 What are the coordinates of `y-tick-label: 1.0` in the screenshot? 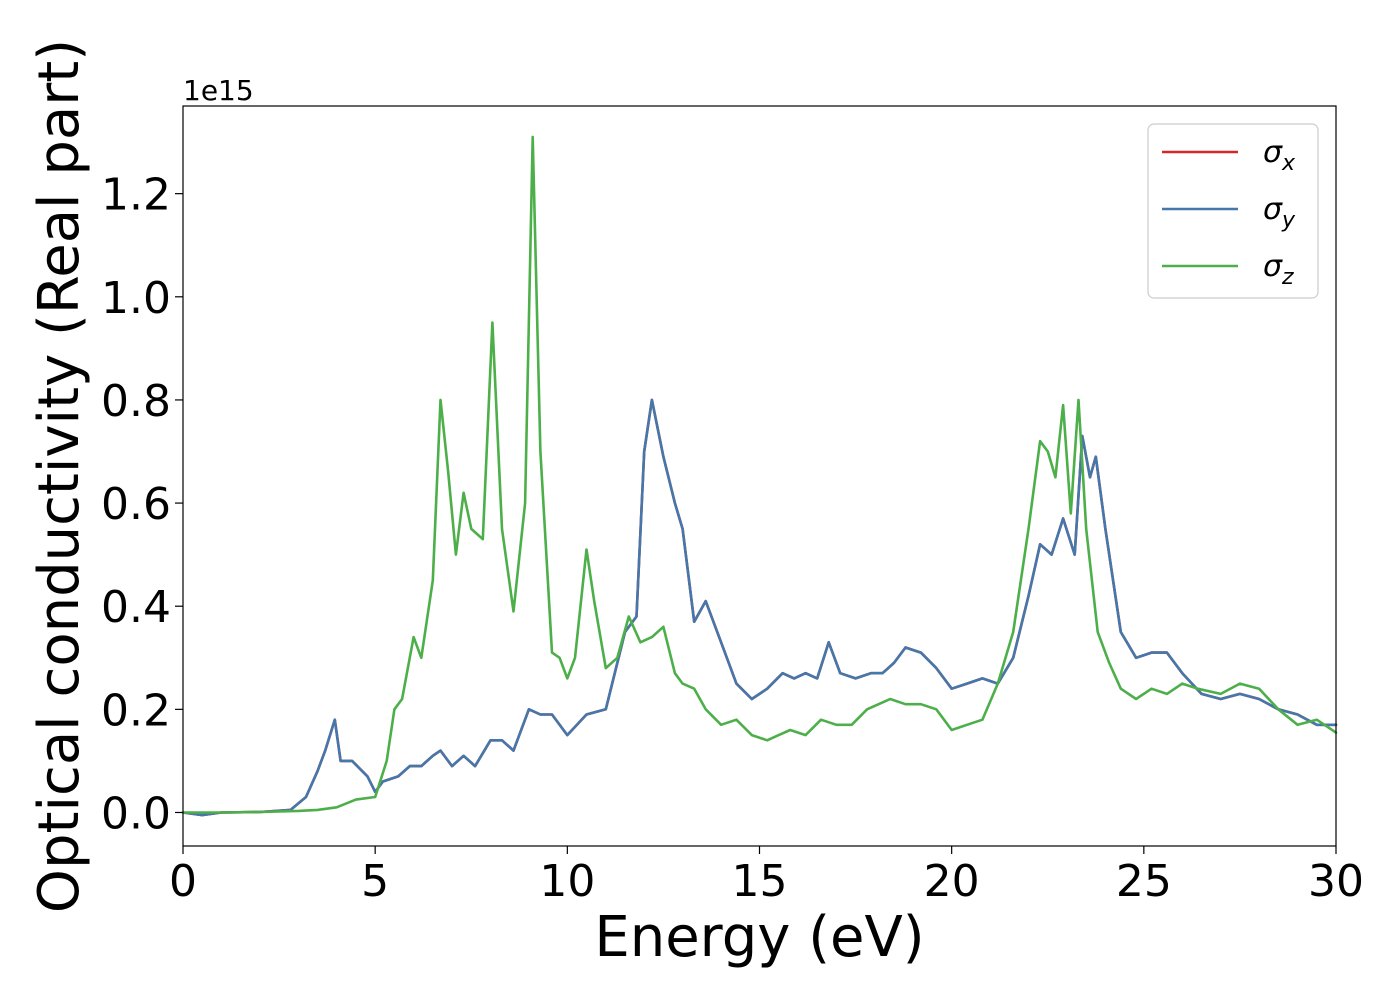 It's located at (136, 298).